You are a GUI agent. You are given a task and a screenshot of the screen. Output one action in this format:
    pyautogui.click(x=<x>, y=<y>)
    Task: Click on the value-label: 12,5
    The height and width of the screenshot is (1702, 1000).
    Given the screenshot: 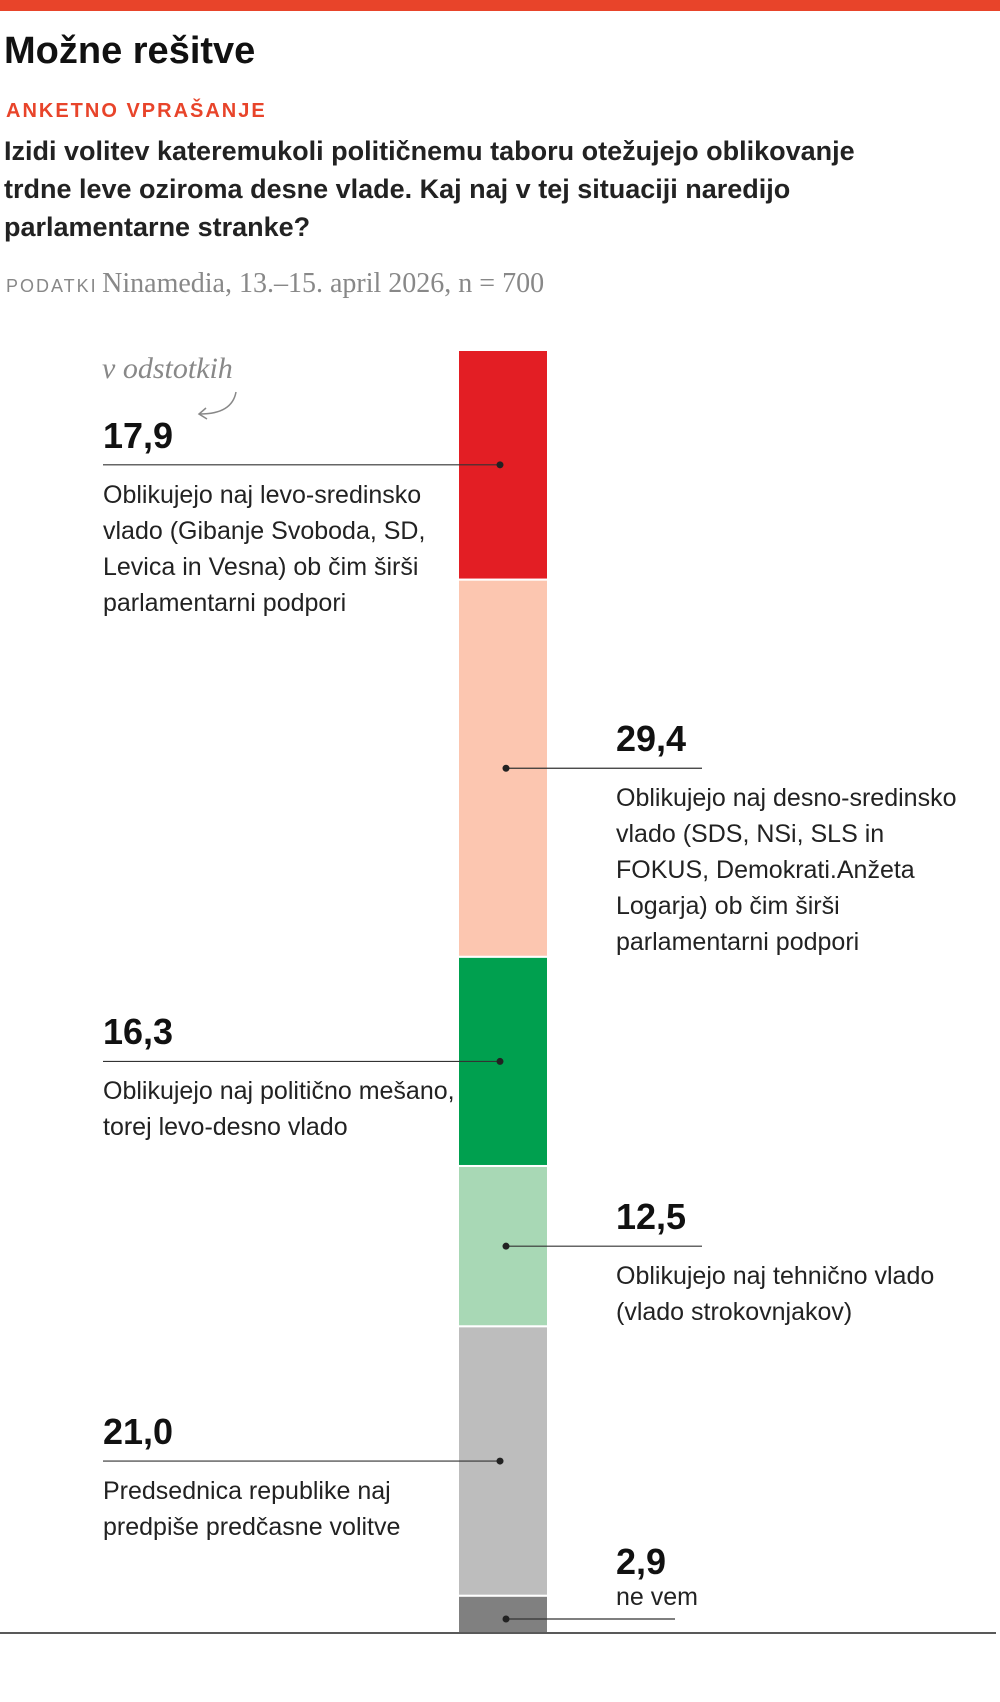 What is the action you would take?
    pyautogui.click(x=651, y=1217)
    